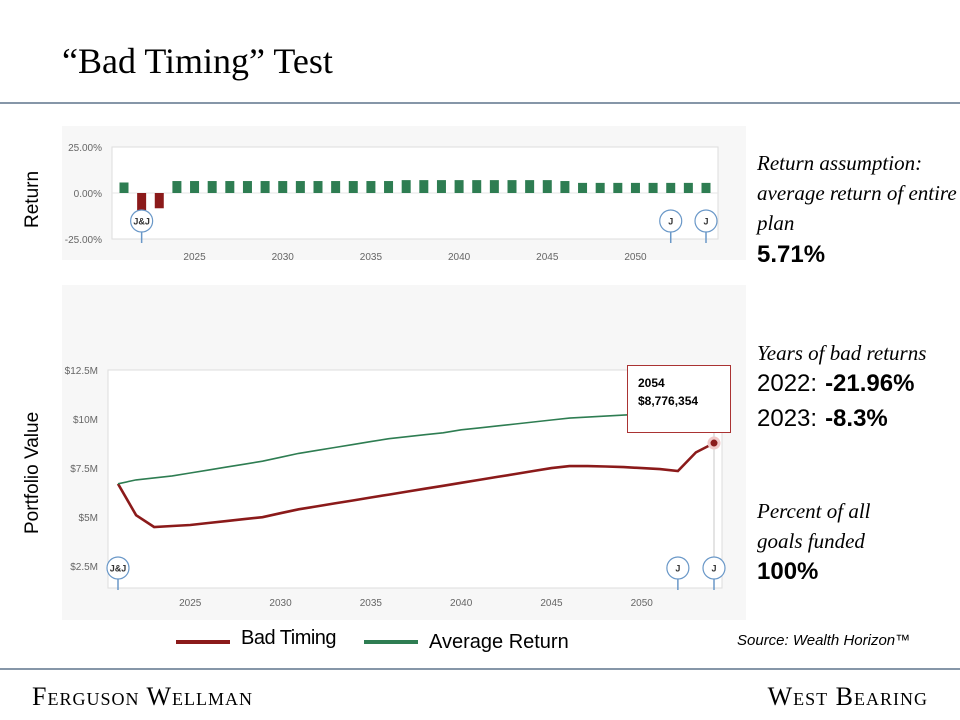 The height and width of the screenshot is (720, 960). Describe the element at coordinates (371, 257) in the screenshot. I see `bar-x-tick-label: 2035` at that location.